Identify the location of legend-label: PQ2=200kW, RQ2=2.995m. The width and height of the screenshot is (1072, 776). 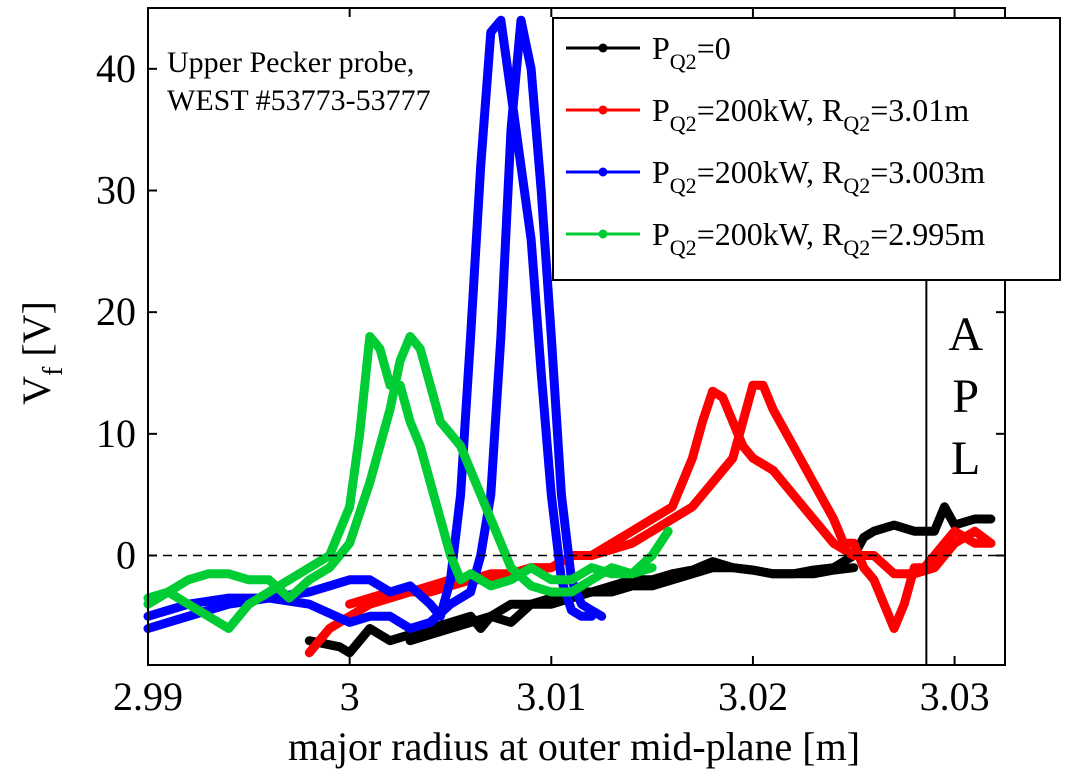
(818, 238).